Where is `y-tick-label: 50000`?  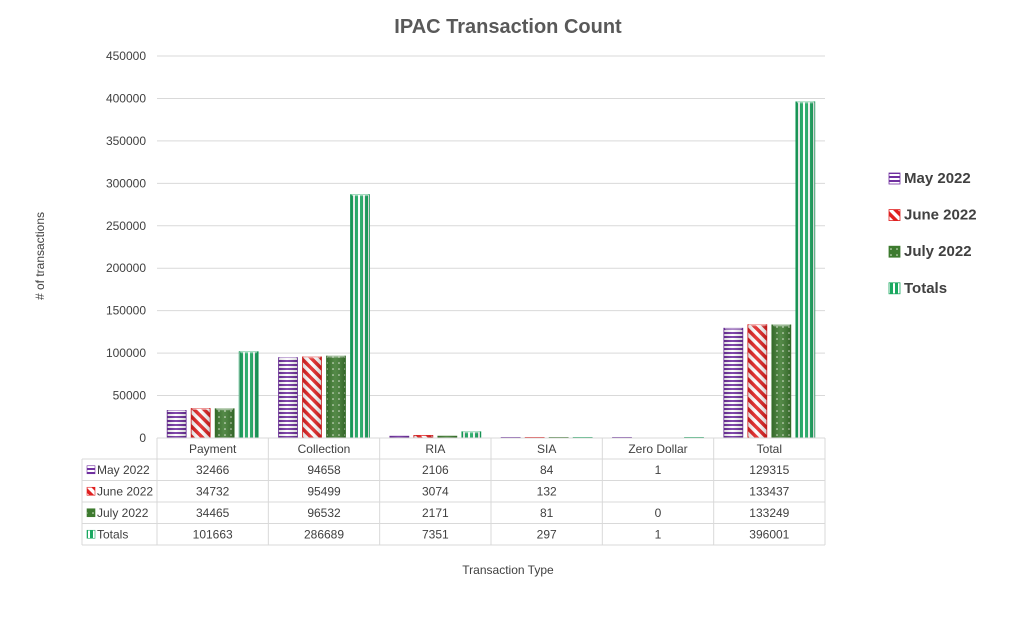 y-tick-label: 50000 is located at coordinates (130, 396).